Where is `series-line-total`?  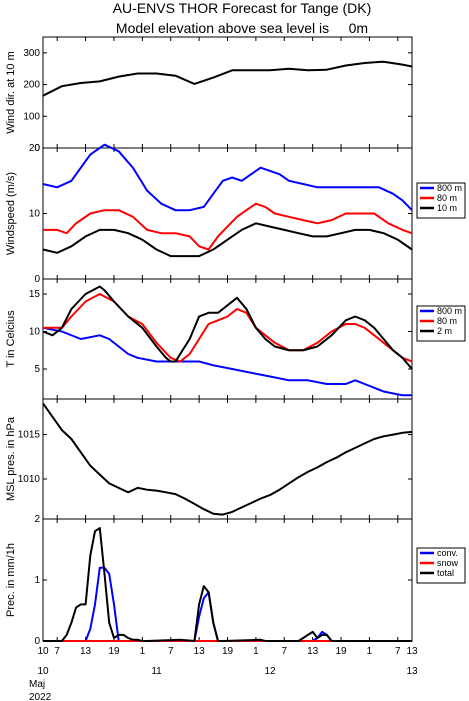 series-line-total is located at coordinates (227, 584).